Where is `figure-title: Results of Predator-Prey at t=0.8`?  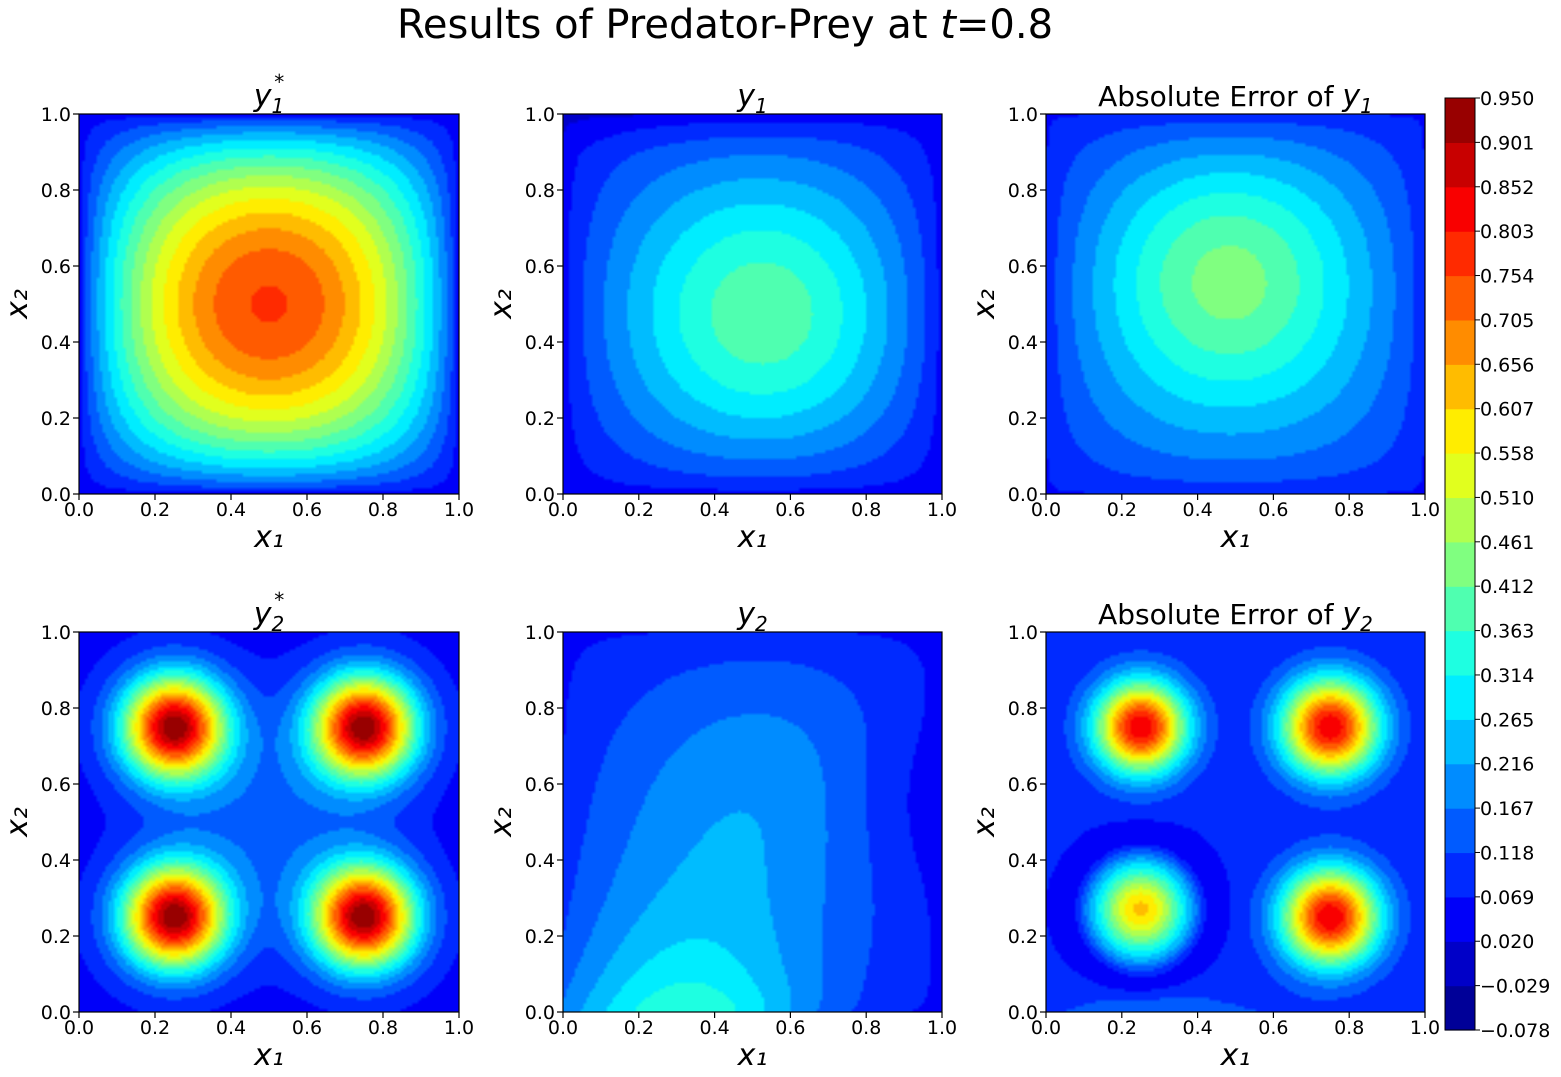
figure-title: Results of Predator-Prey at t=0.8 is located at coordinates (725, 25).